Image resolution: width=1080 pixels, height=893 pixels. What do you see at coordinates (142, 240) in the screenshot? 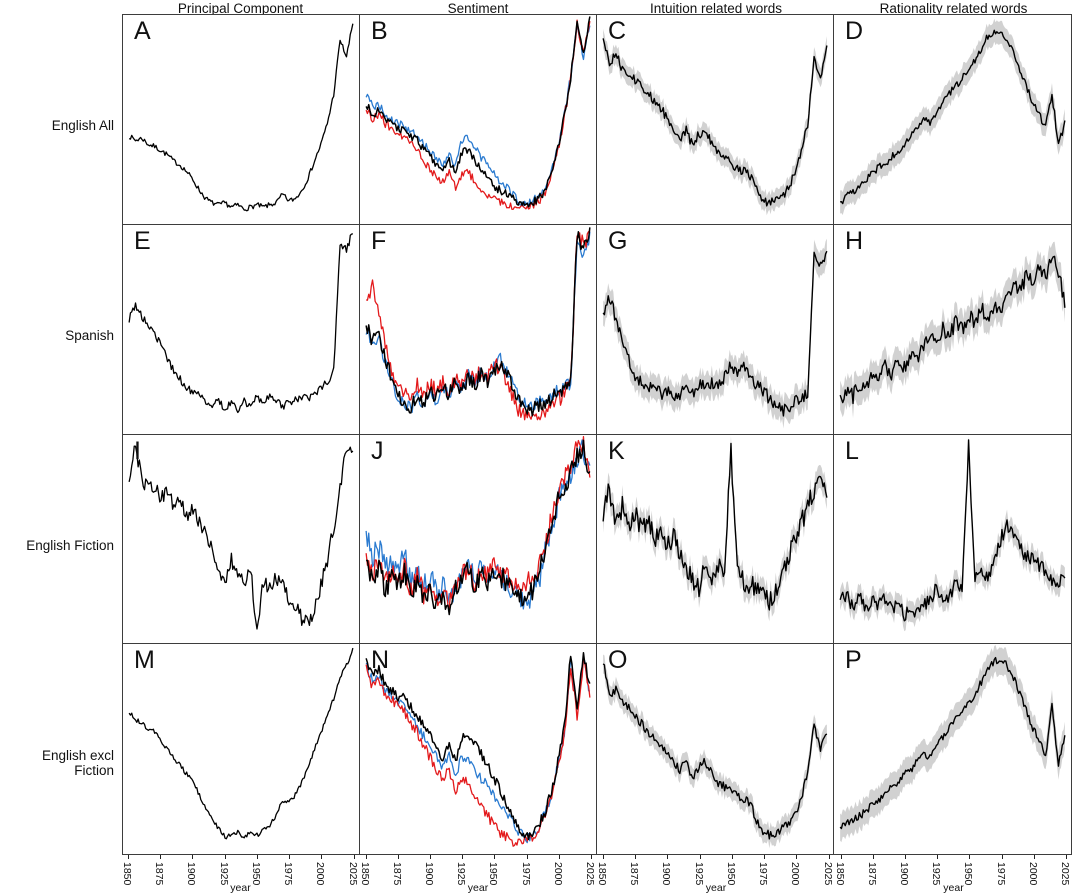
I see `panel-letter: E` at bounding box center [142, 240].